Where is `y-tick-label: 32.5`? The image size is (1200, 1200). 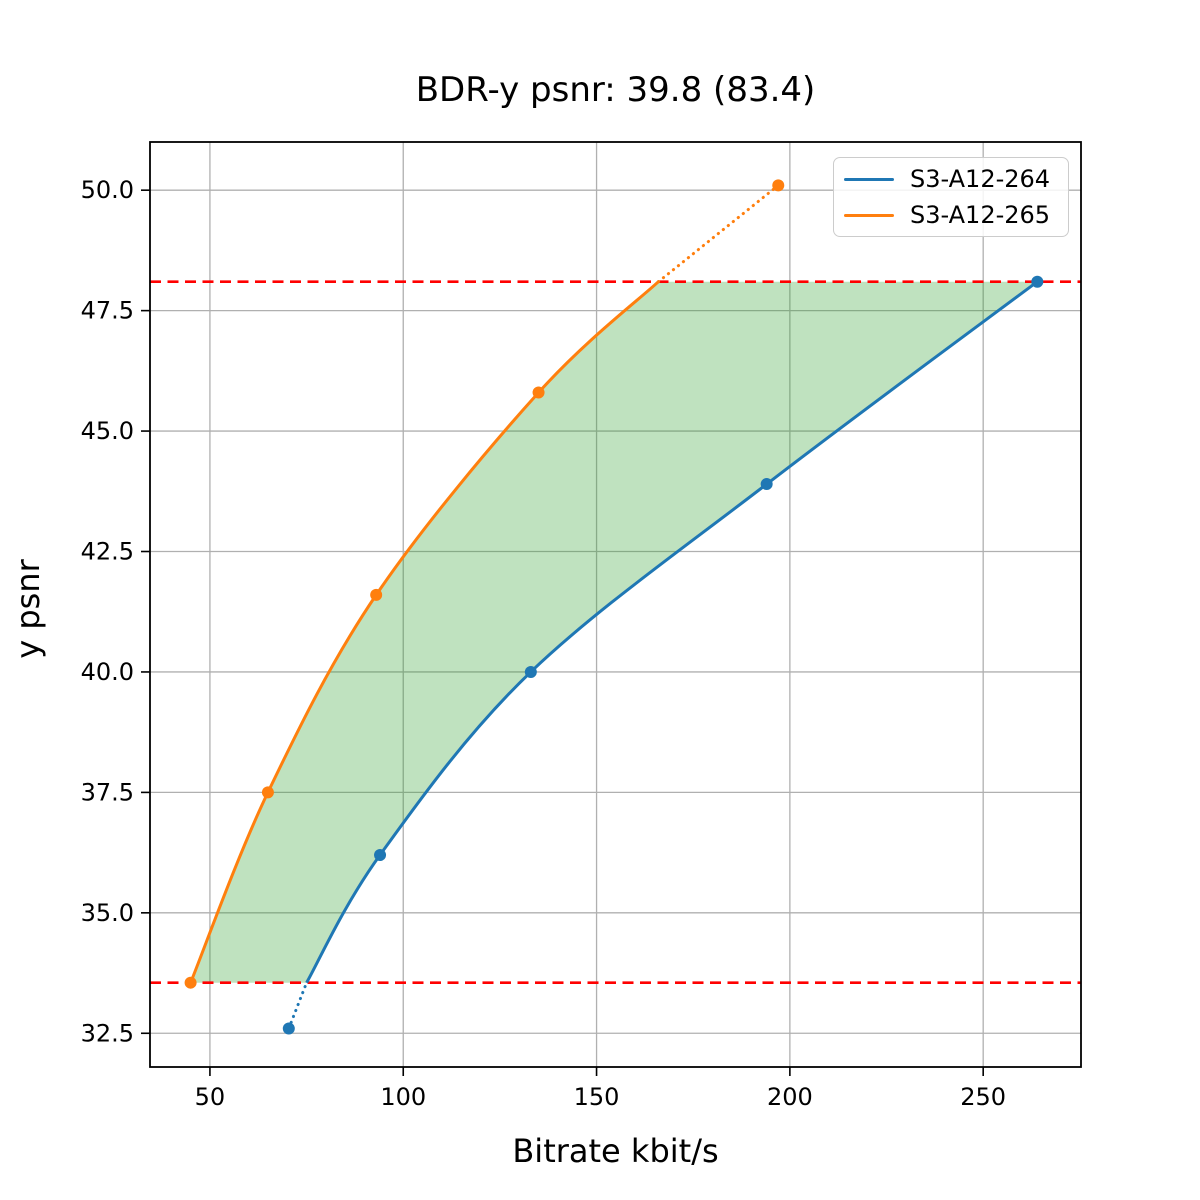 y-tick-label: 32.5 is located at coordinates (107, 1033).